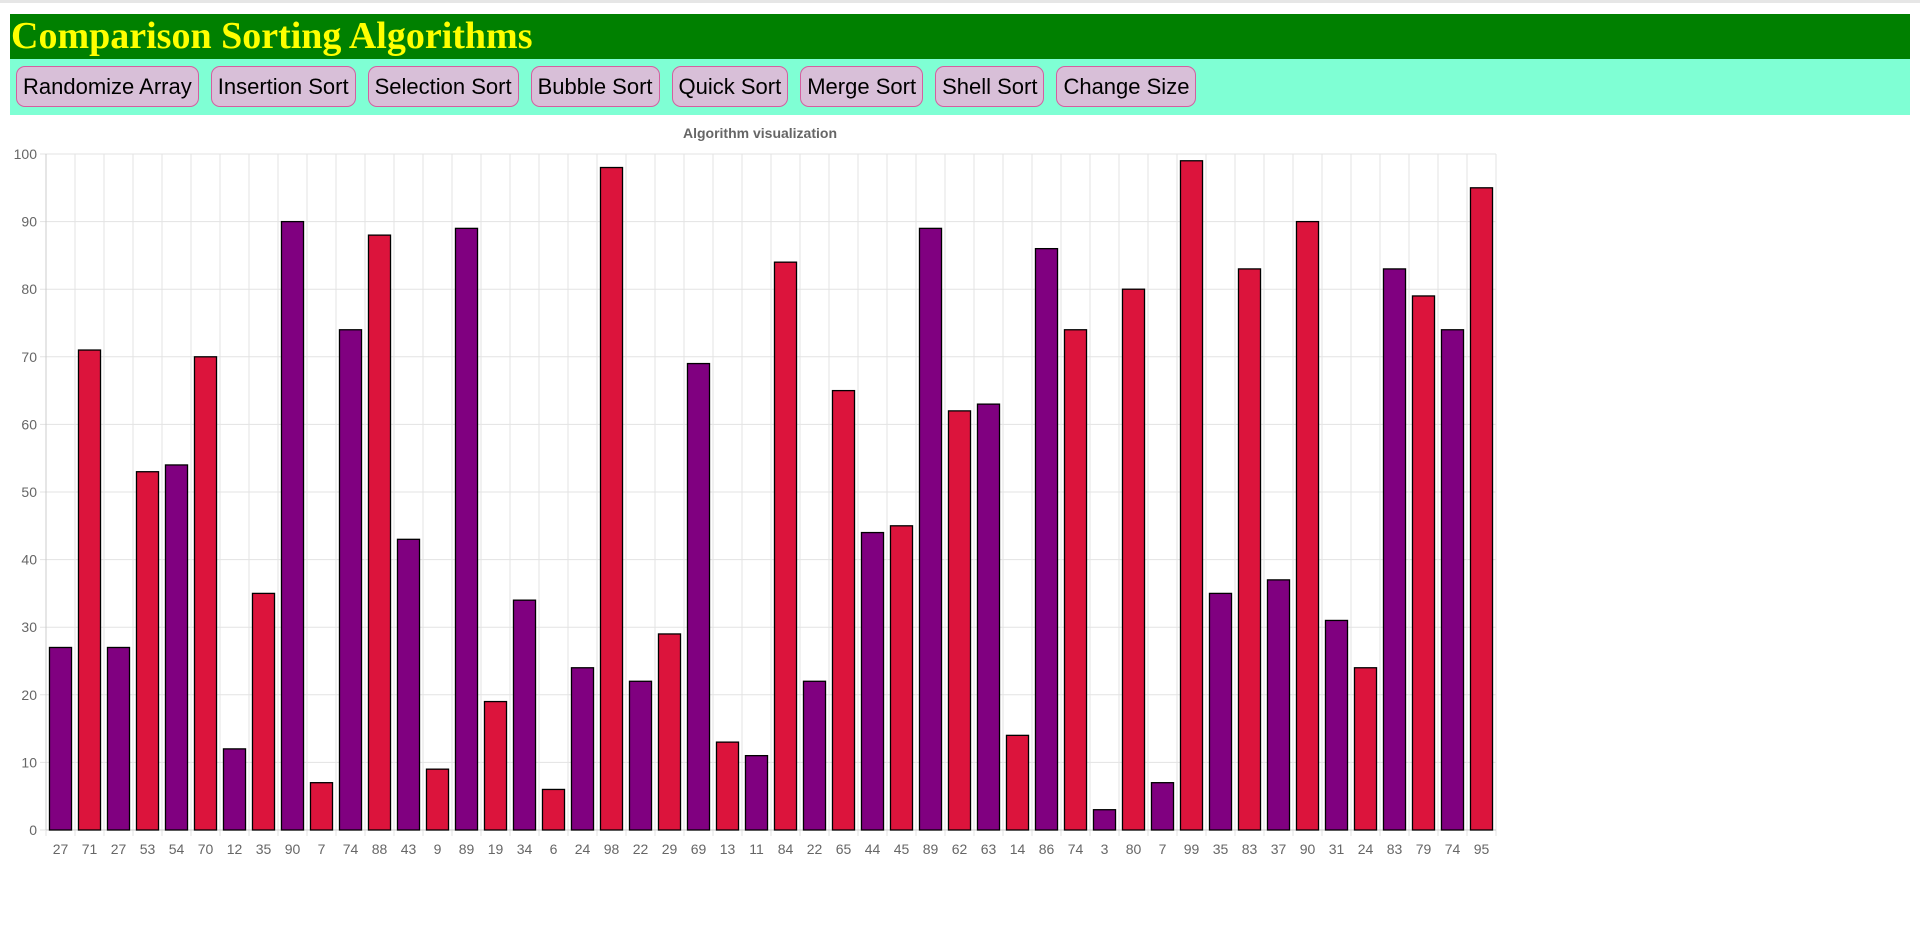 The image size is (1920, 932). What do you see at coordinates (29, 762) in the screenshot?
I see `y-tick-label: 10` at bounding box center [29, 762].